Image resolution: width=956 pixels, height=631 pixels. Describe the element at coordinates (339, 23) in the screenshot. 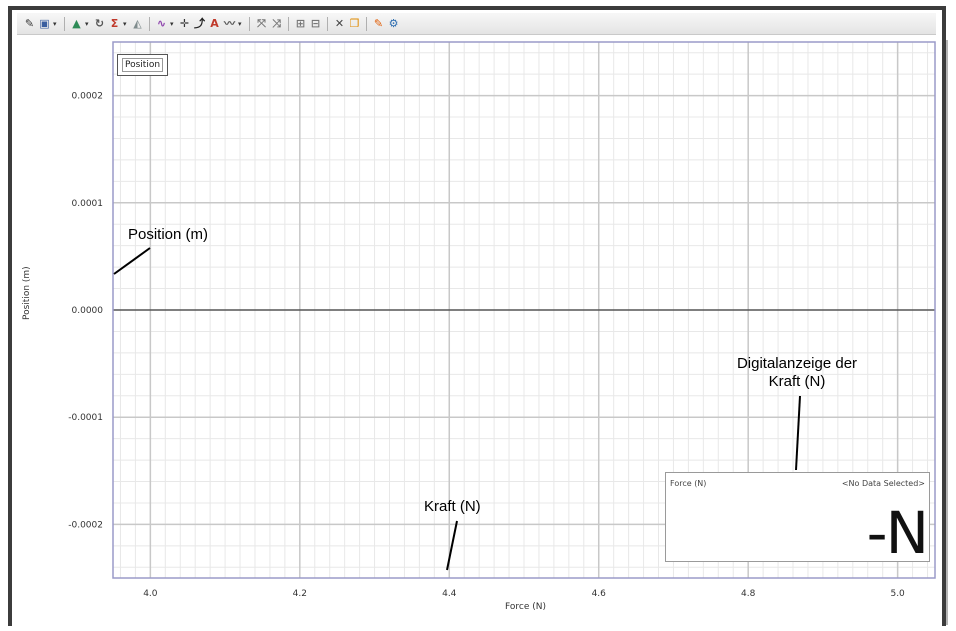

I see `delete-icon: ✕` at that location.